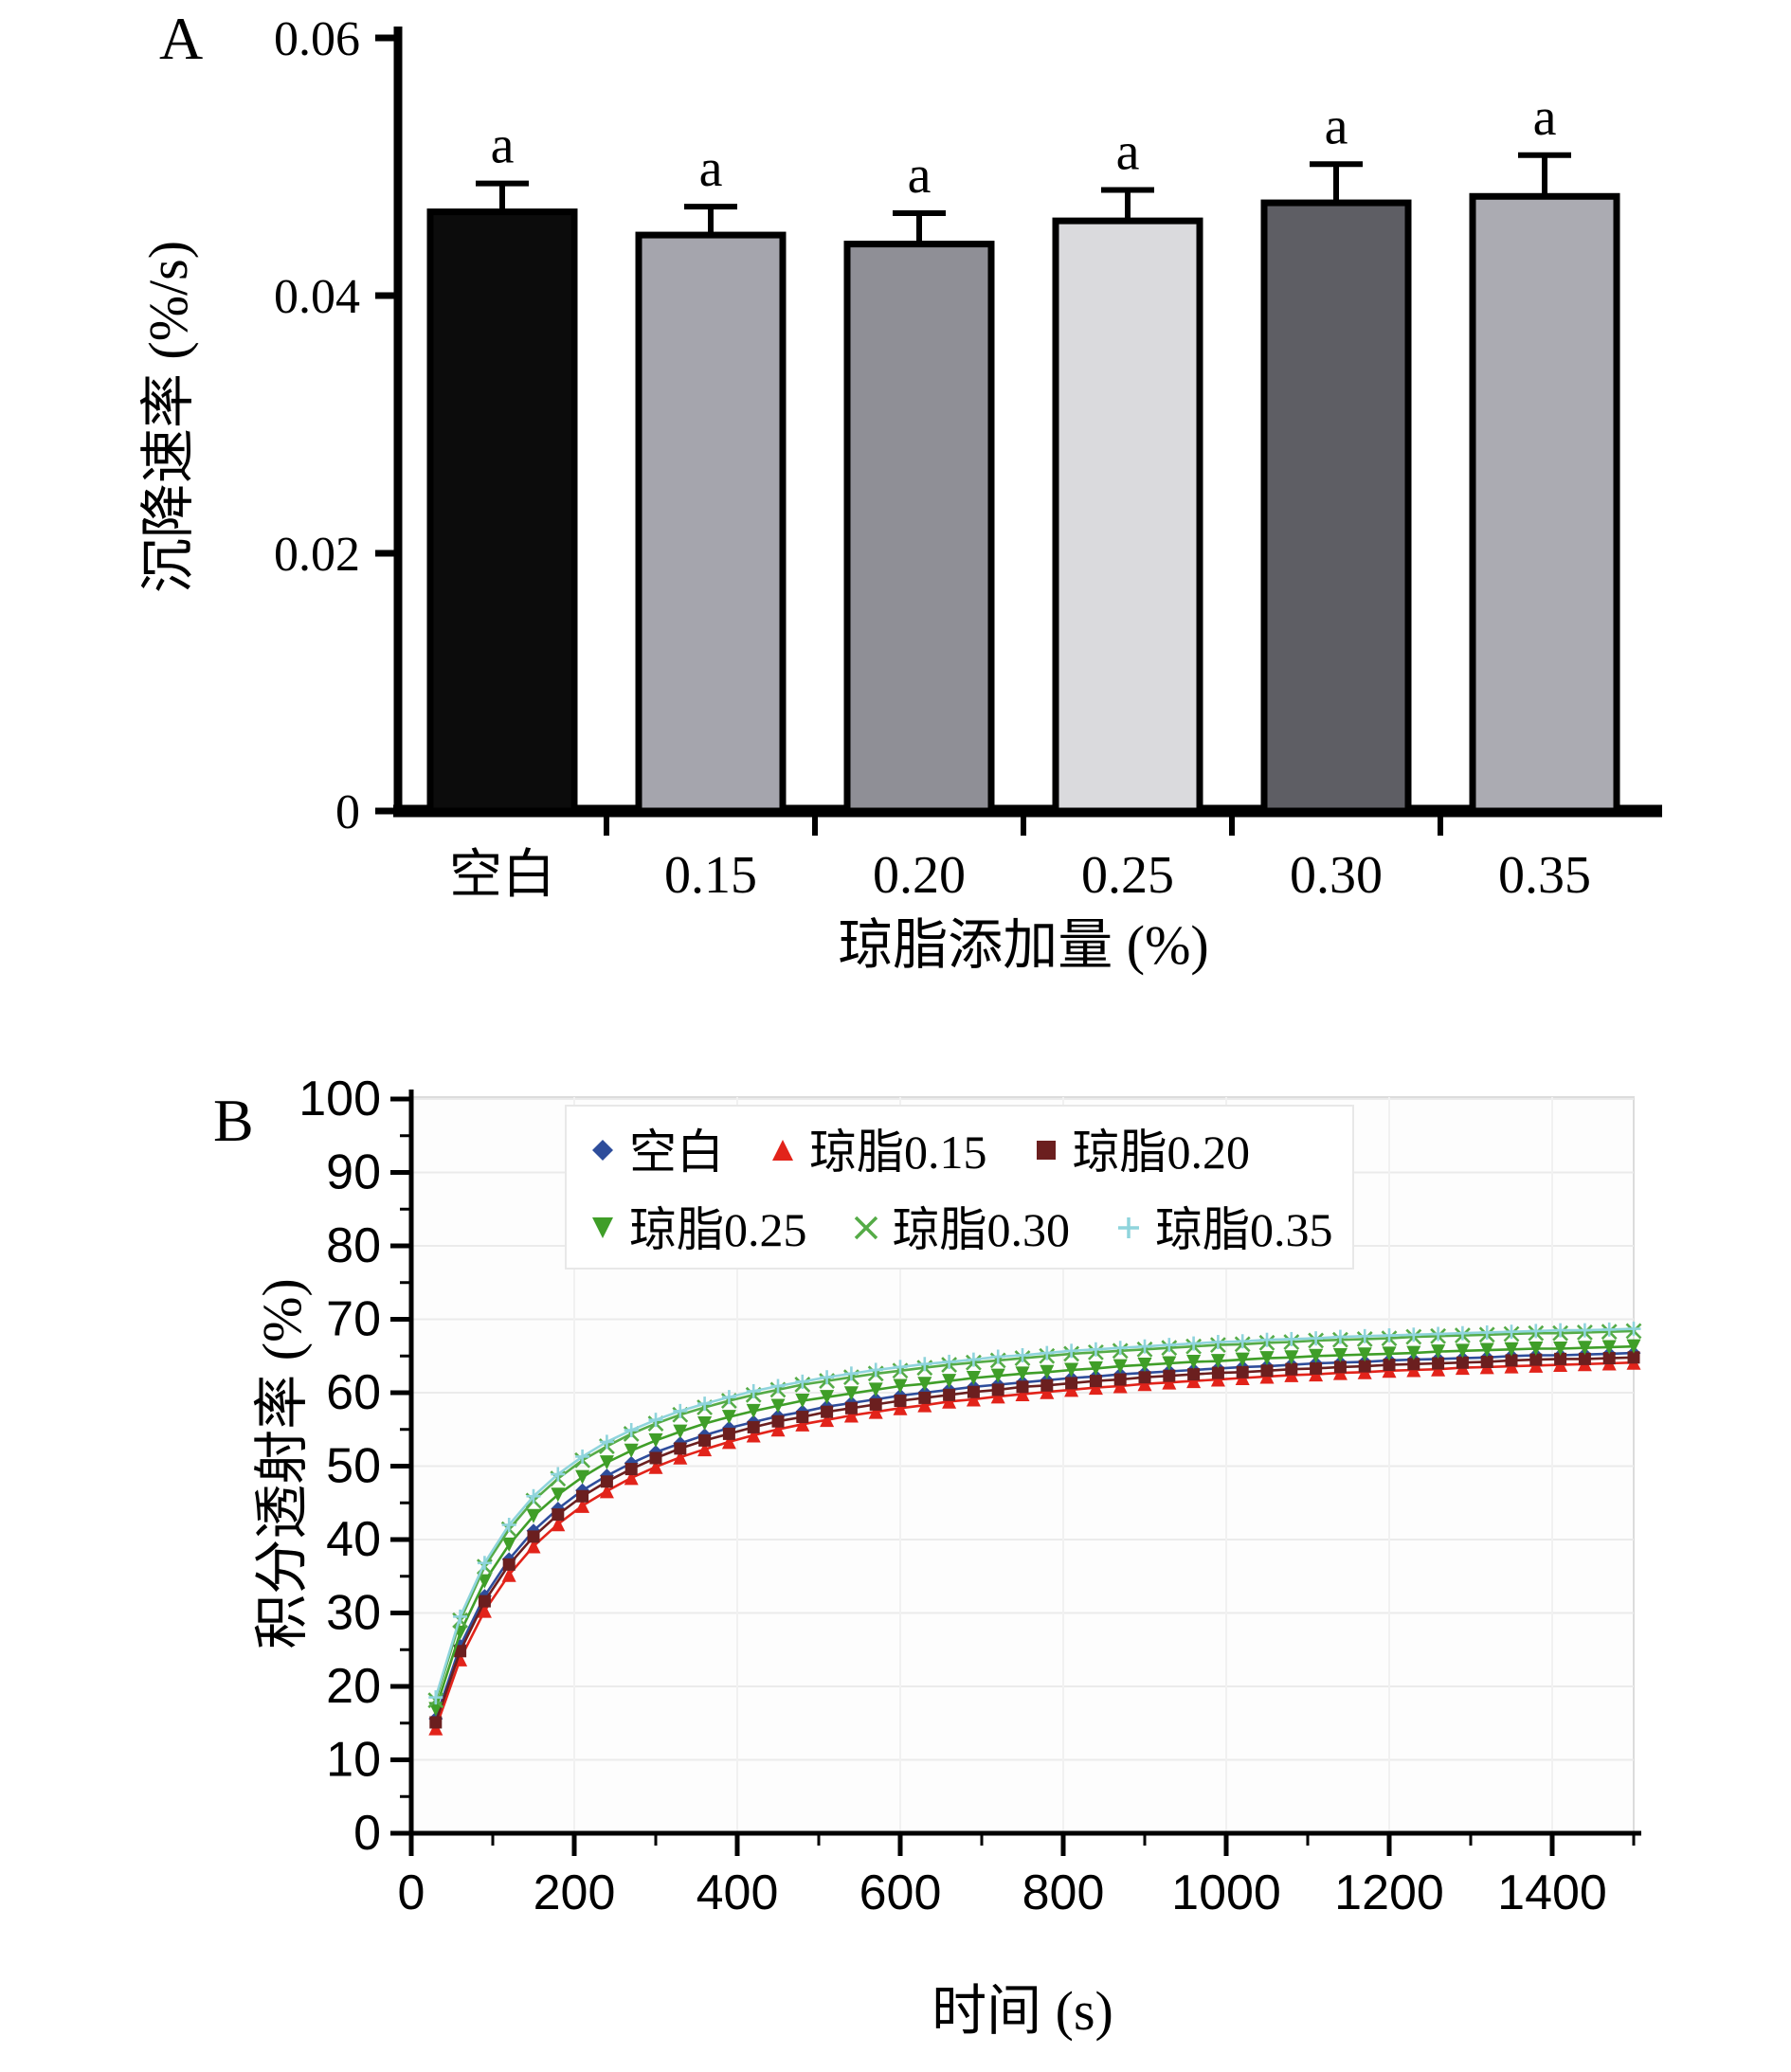 The width and height of the screenshot is (1791, 2072). What do you see at coordinates (1023, 945) in the screenshot?
I see `panel-a-x-axis-title: 琼脂添加量 (%)` at bounding box center [1023, 945].